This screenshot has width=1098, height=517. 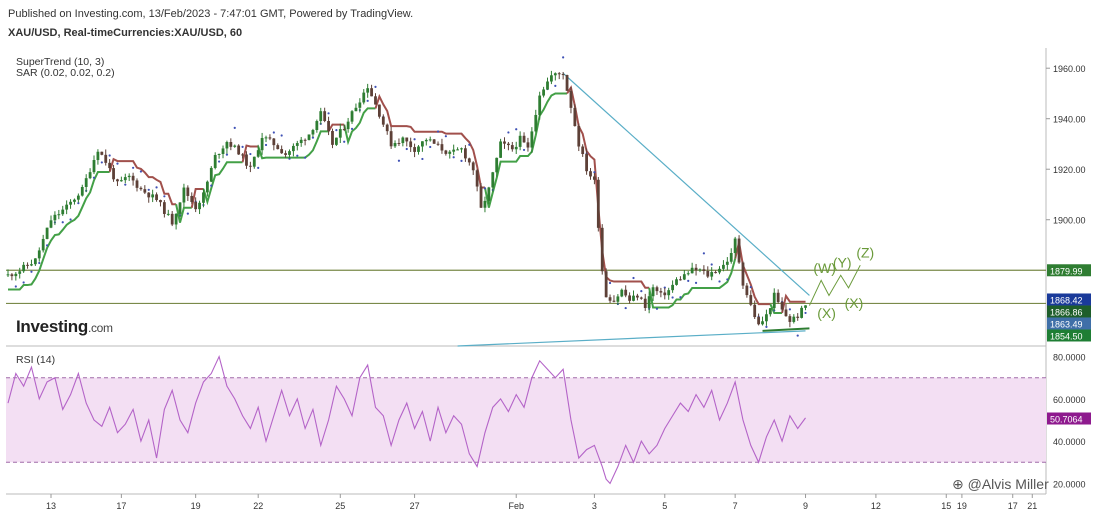 I want to click on supertrend-legend: SuperTrend (10, 3), so click(x=60, y=62).